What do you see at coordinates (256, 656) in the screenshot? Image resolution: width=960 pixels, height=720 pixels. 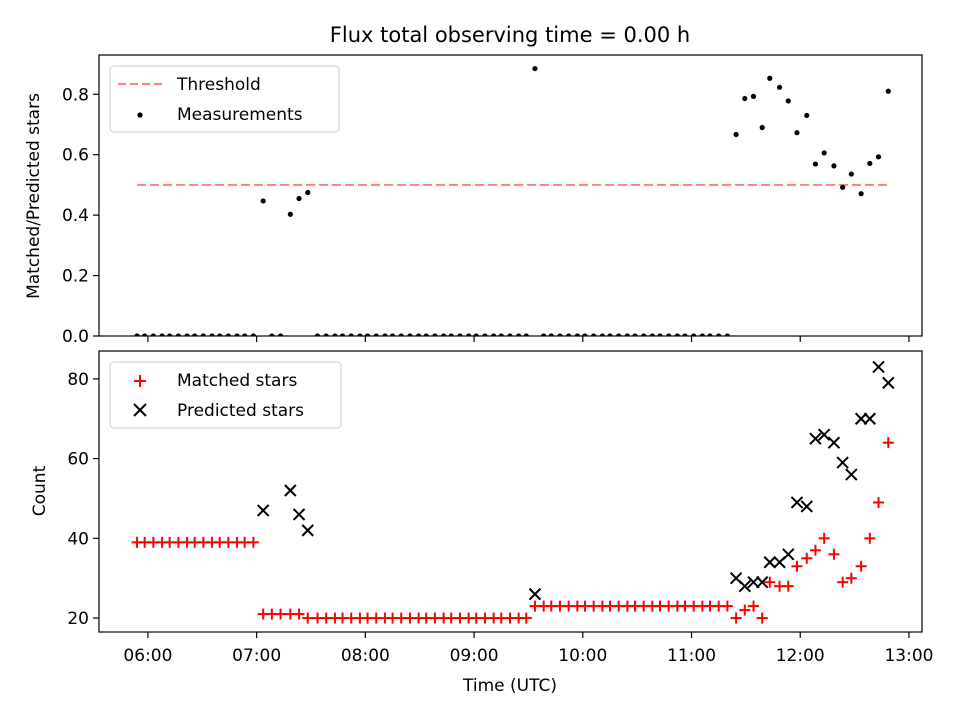 I see `x-tick-label: 07:00` at bounding box center [256, 656].